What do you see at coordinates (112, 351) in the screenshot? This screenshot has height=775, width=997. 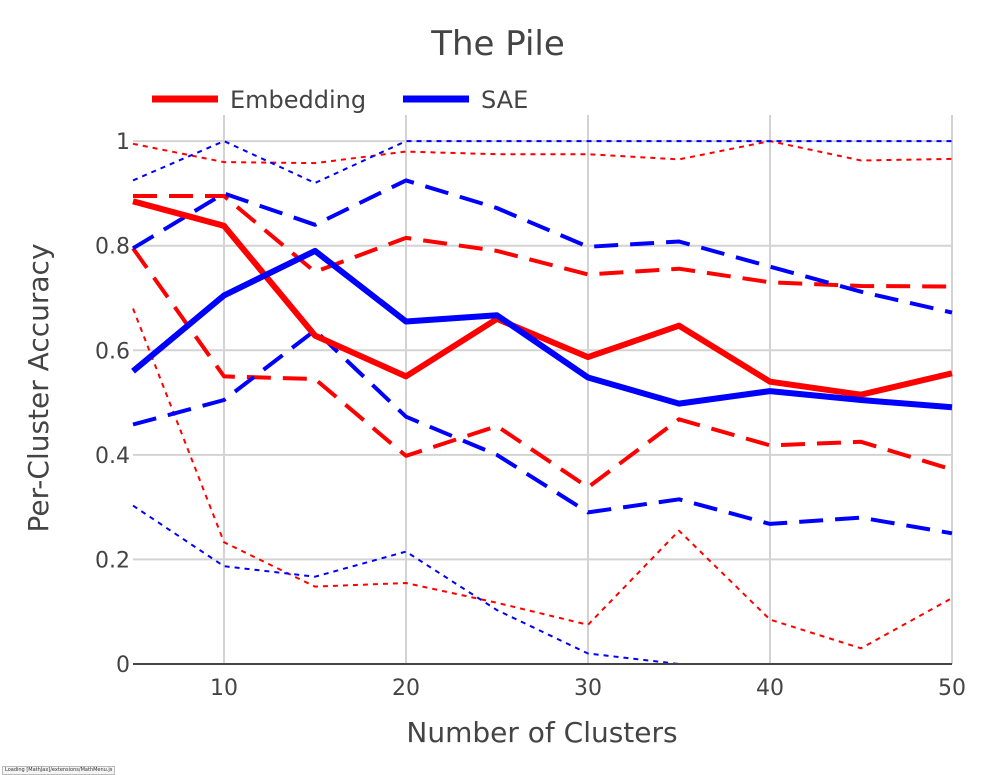 I see `y-tick-label-3: 0.6` at bounding box center [112, 351].